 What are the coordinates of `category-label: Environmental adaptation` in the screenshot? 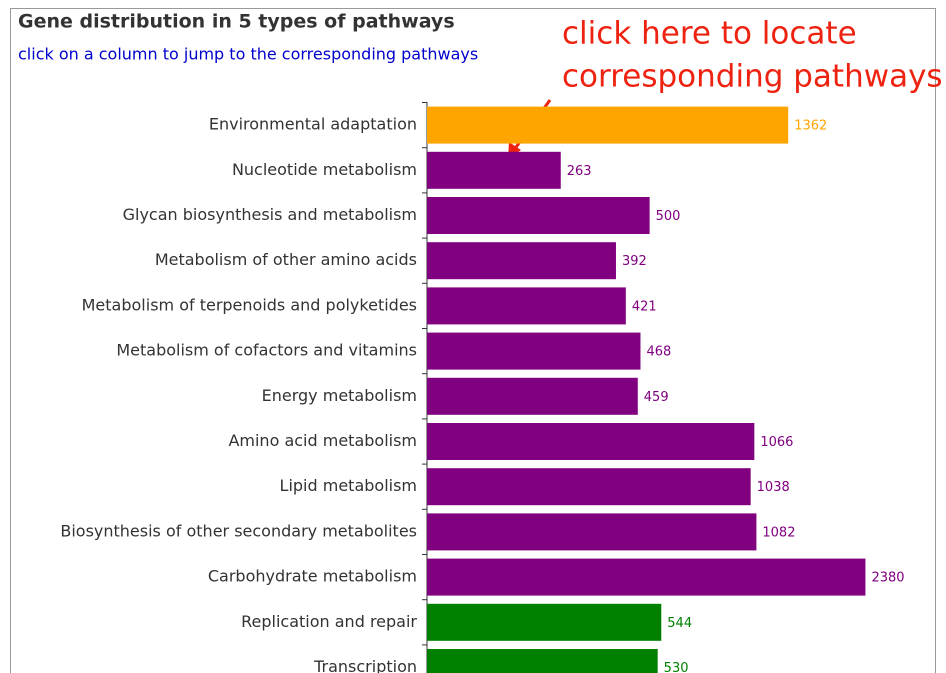 It's located at (313, 124).